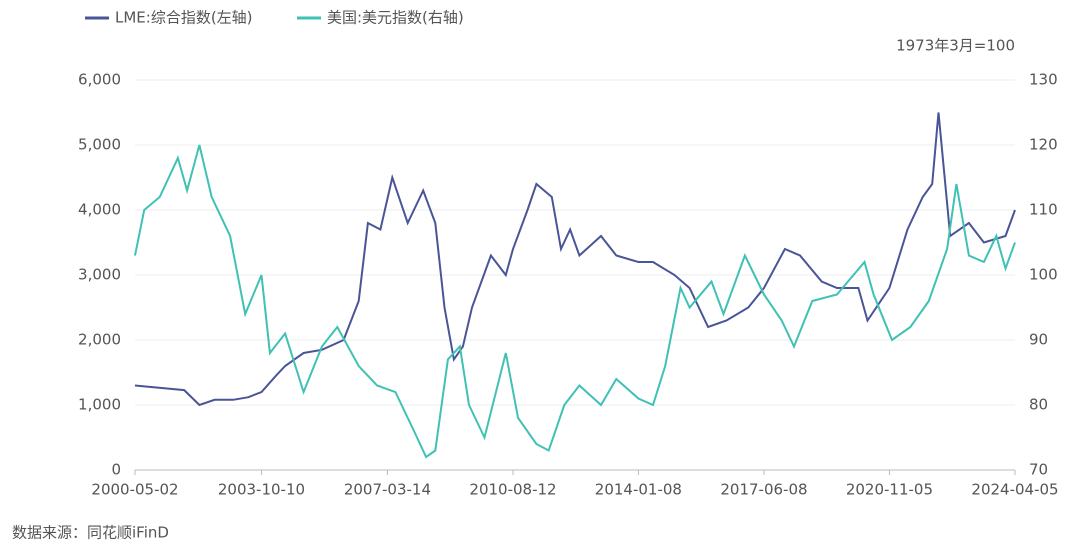  What do you see at coordinates (99, 210) in the screenshot?
I see `y-tick-label: 4,000` at bounding box center [99, 210].